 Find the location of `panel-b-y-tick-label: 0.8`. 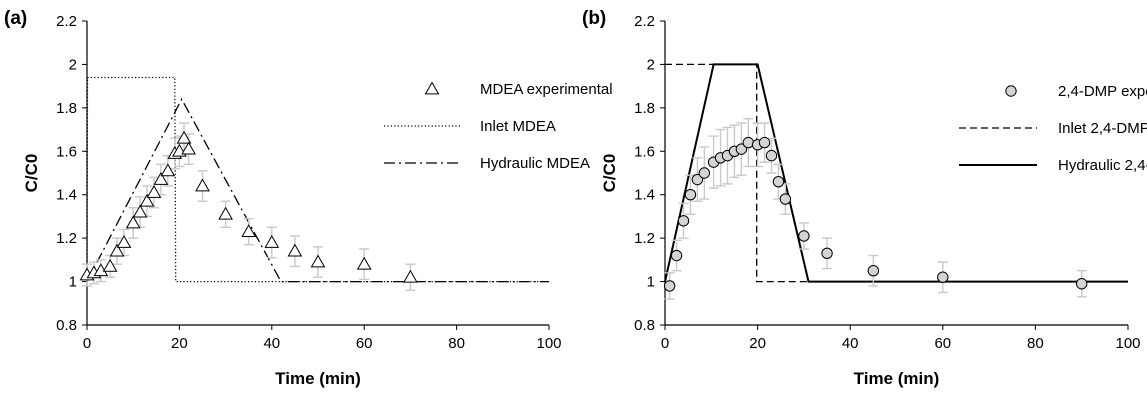

panel-b-y-tick-label: 0.8 is located at coordinates (644, 325).